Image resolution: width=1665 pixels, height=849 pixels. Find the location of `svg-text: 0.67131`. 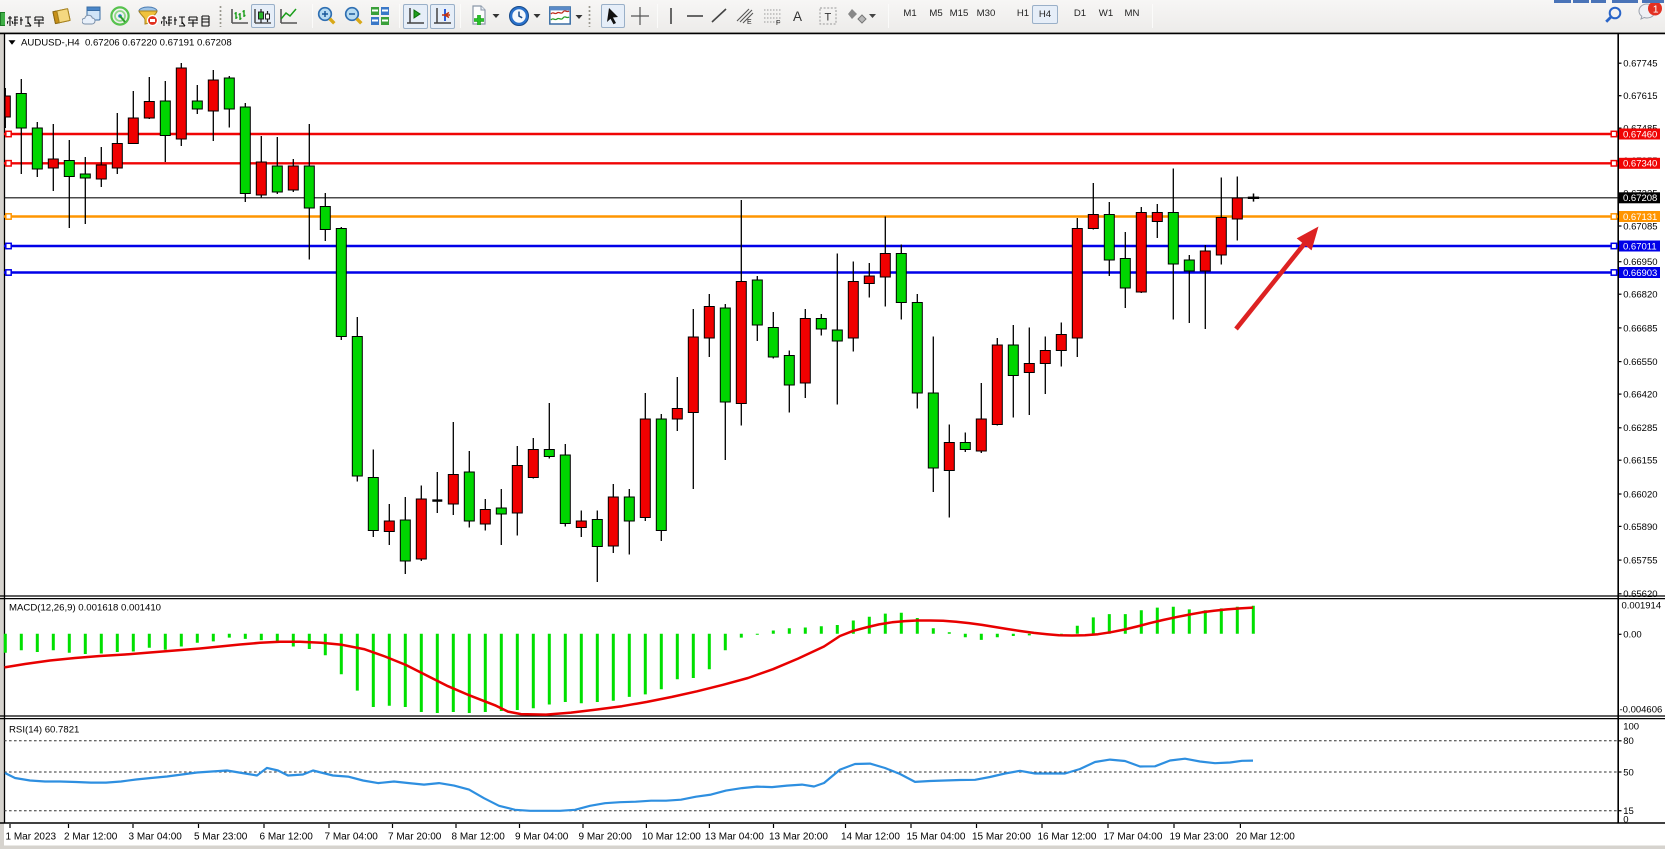

svg-text: 0.67131 is located at coordinates (1640, 217).